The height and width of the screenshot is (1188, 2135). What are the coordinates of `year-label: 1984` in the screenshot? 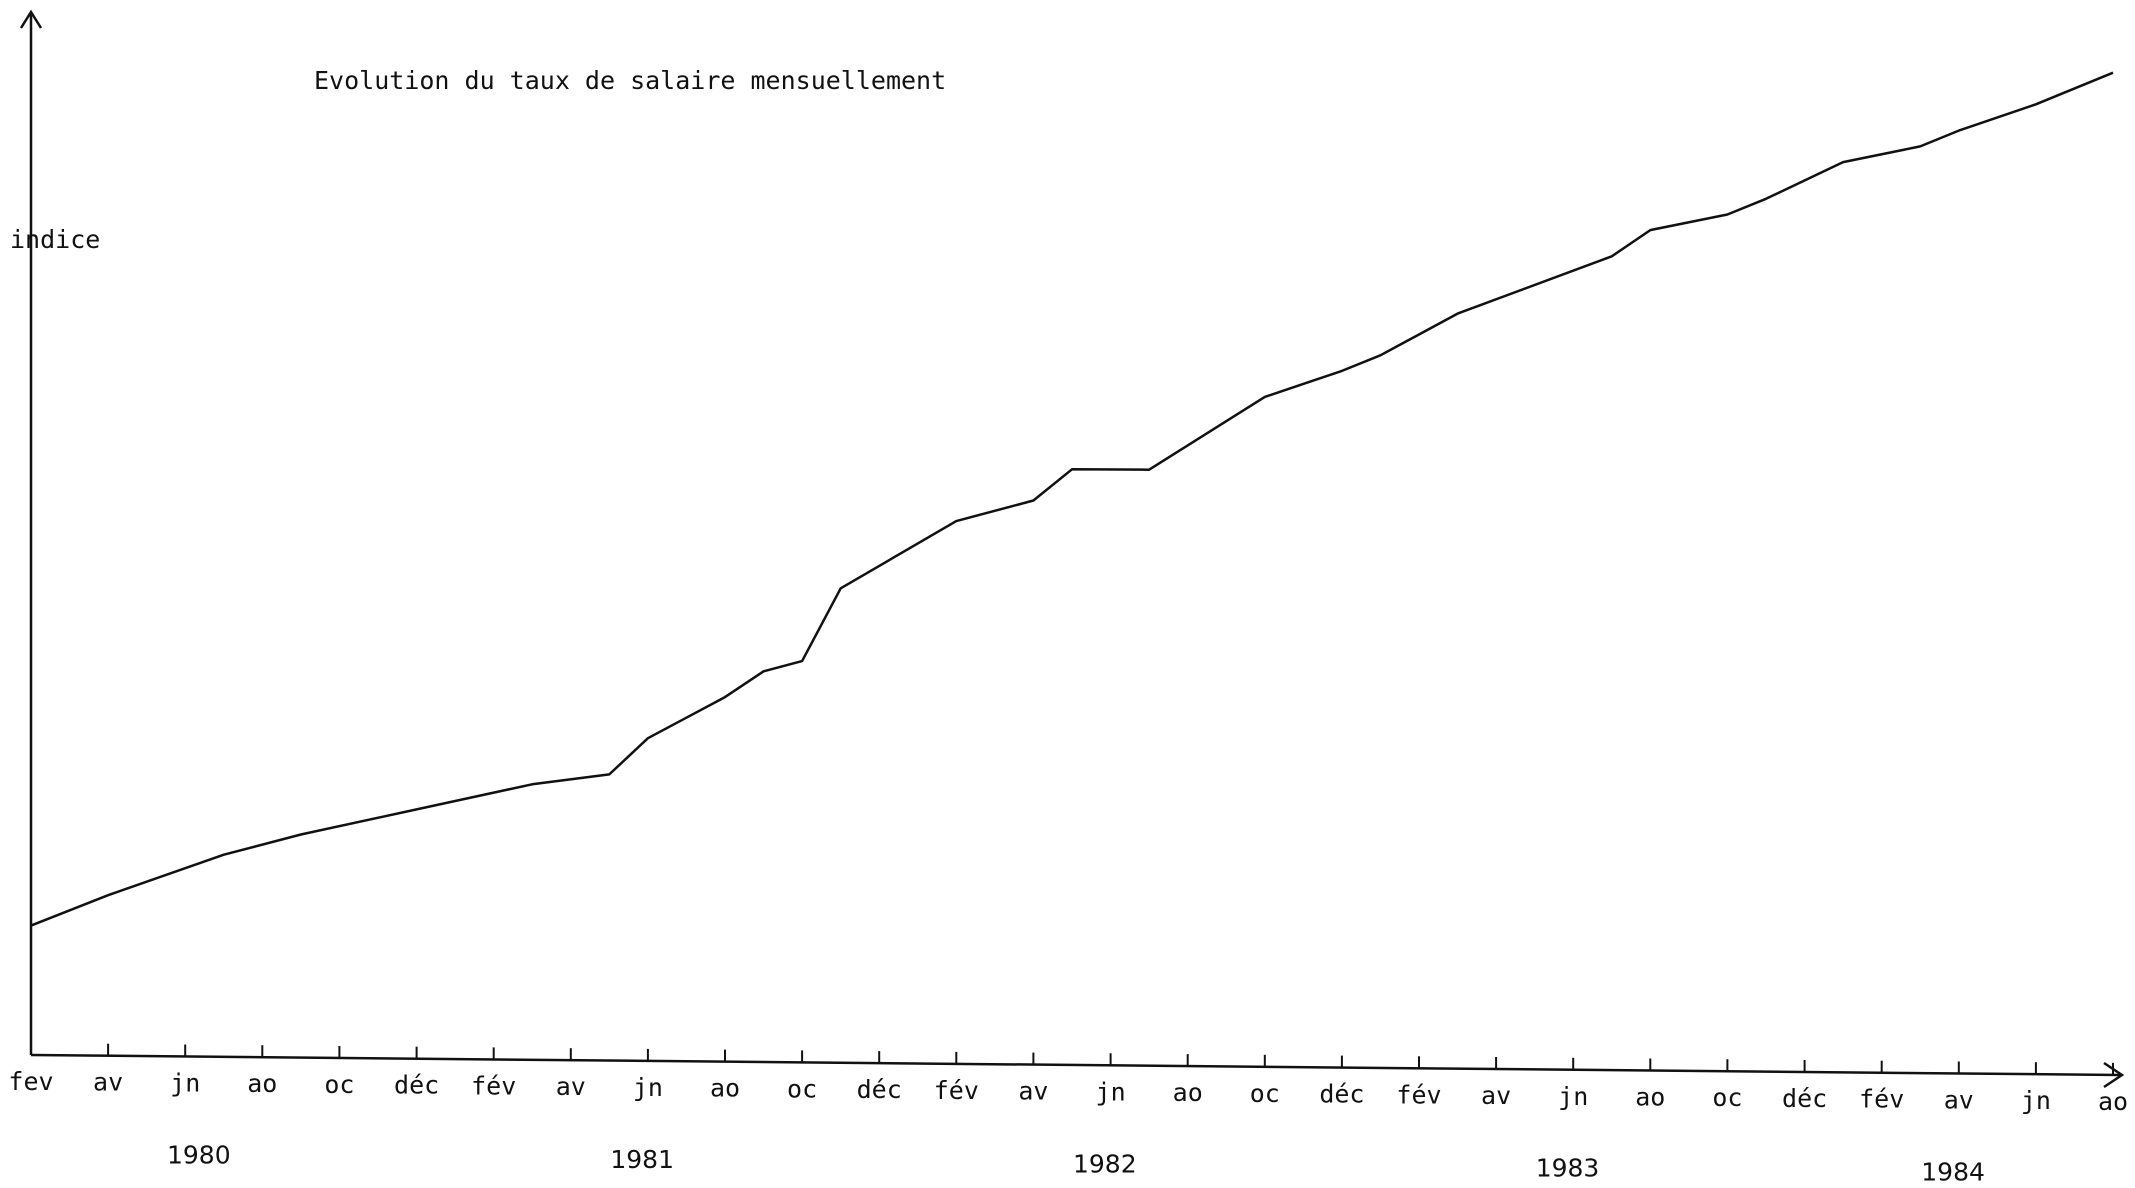 It's located at (1953, 1171).